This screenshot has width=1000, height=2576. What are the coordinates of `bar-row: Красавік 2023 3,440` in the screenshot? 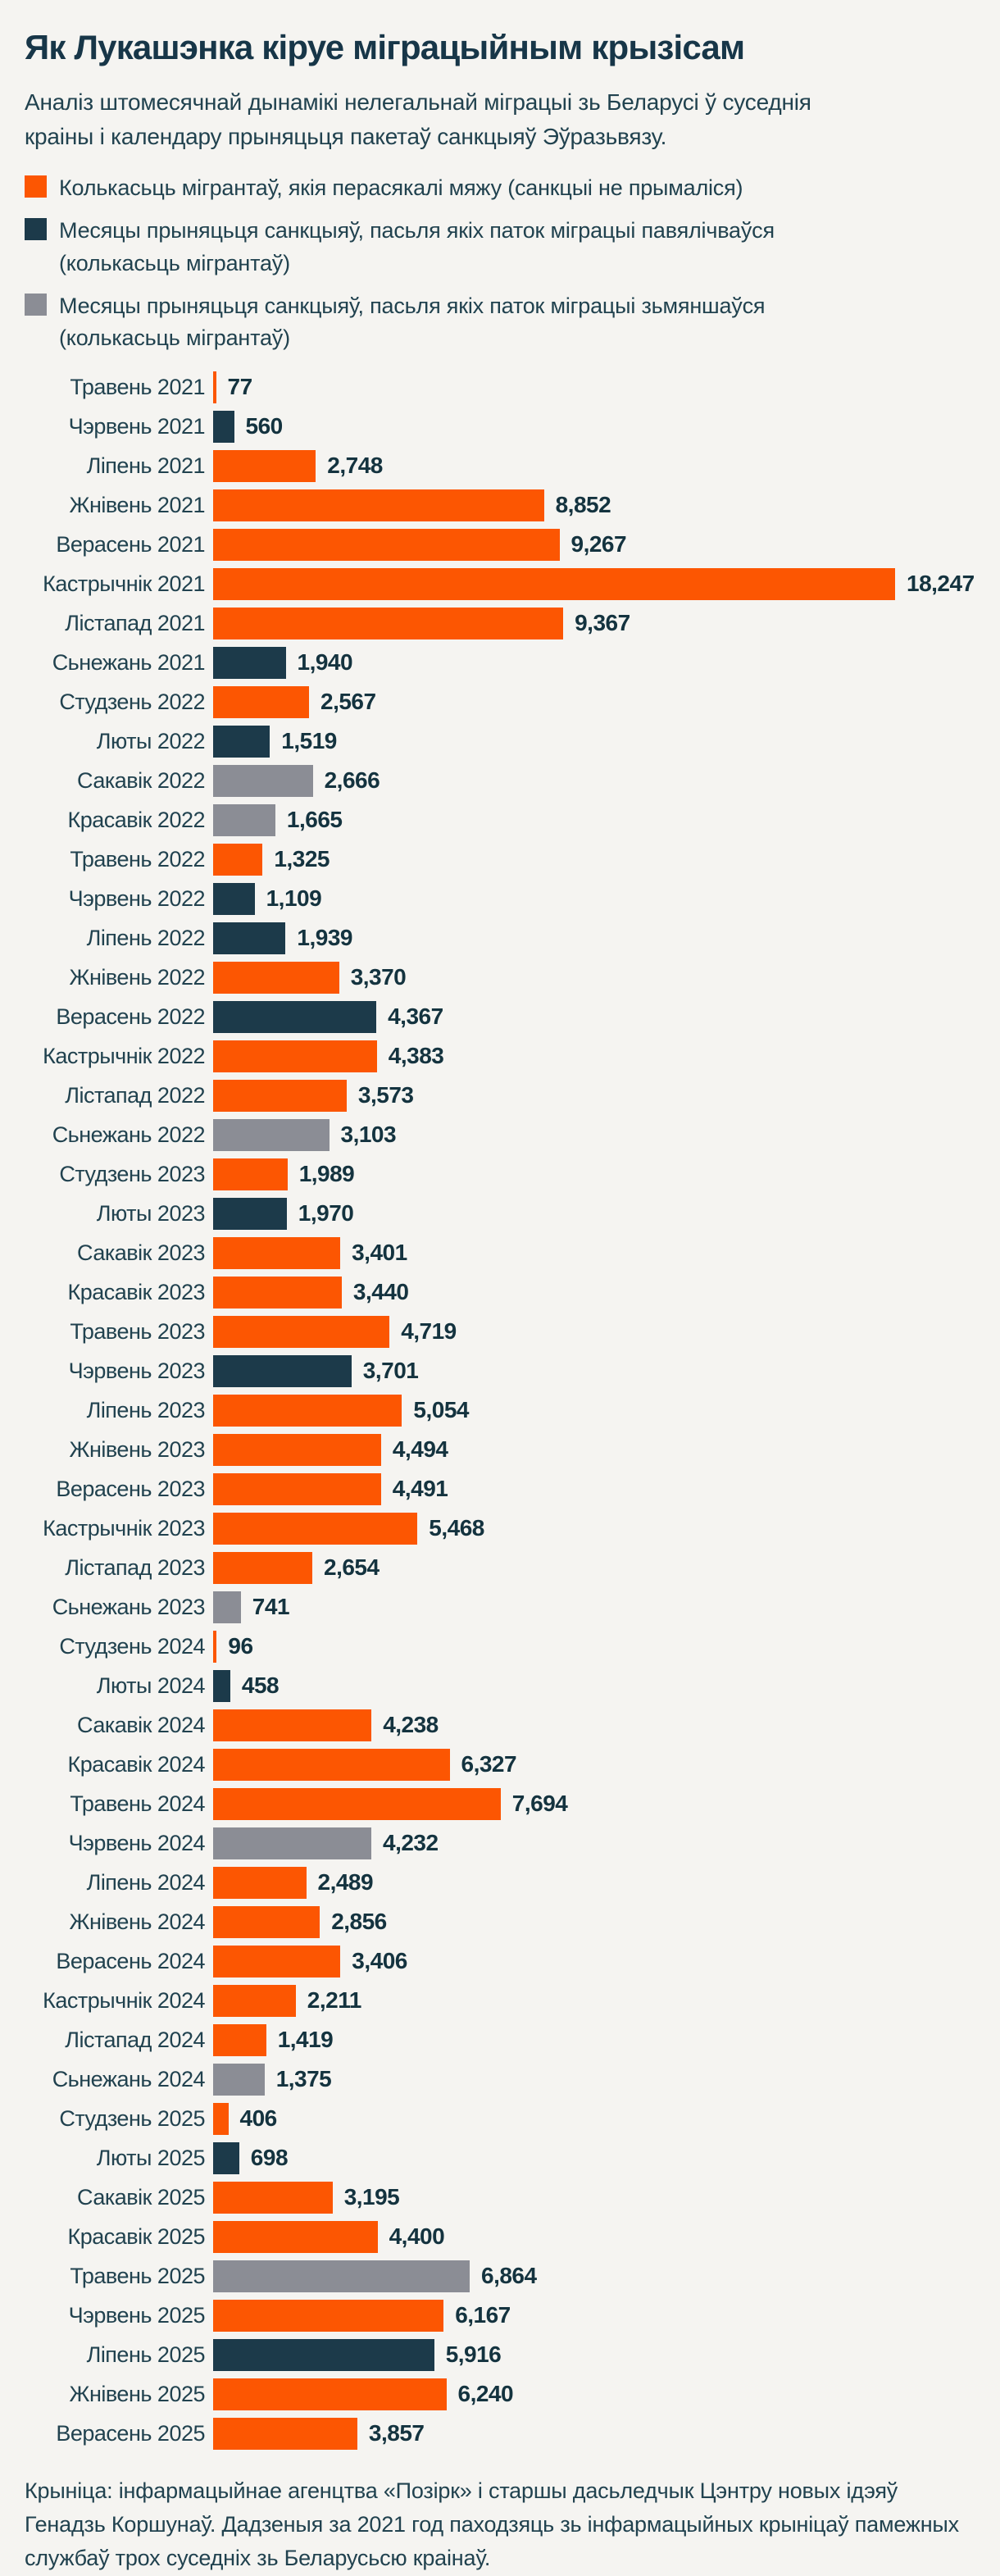 It's located at (500, 1292).